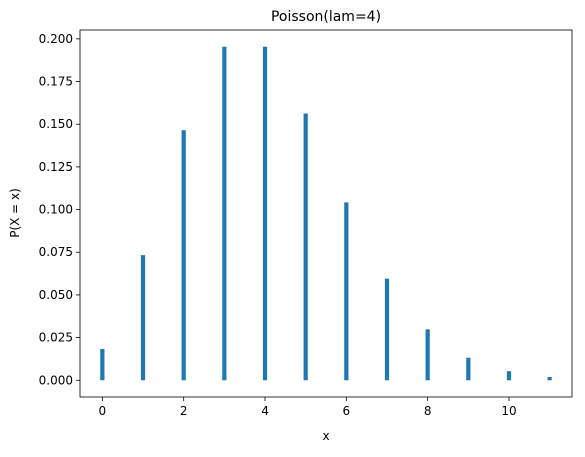 The width and height of the screenshot is (585, 457). I want to click on y-tick-label: 0.075, so click(56, 252).